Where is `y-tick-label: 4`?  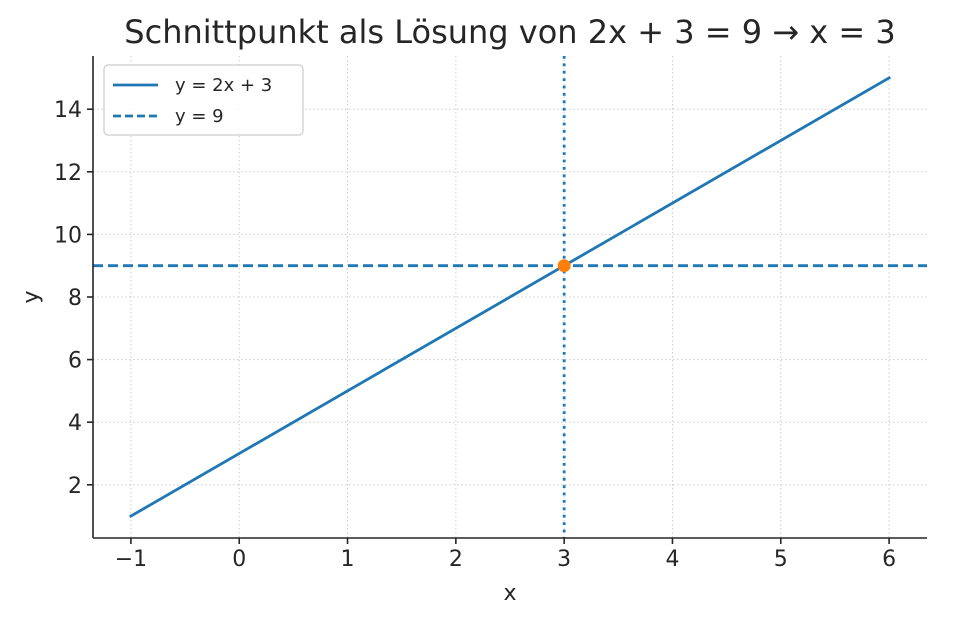
y-tick-label: 4 is located at coordinates (75, 423).